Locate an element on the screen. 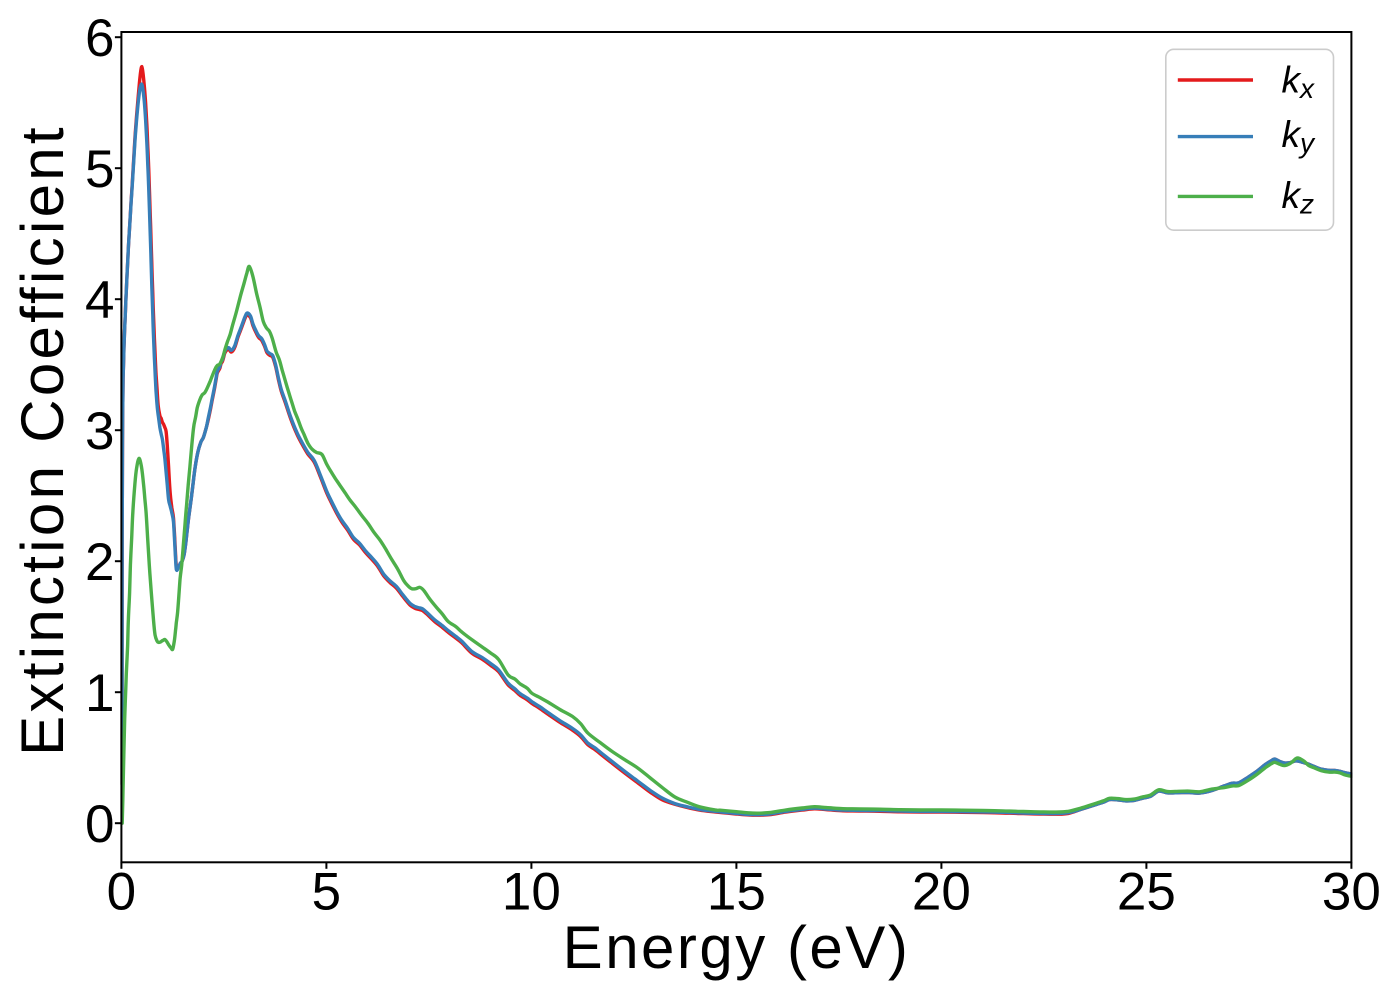 This screenshot has height=1000, width=1400. svg-text: 4 is located at coordinates (99, 300).